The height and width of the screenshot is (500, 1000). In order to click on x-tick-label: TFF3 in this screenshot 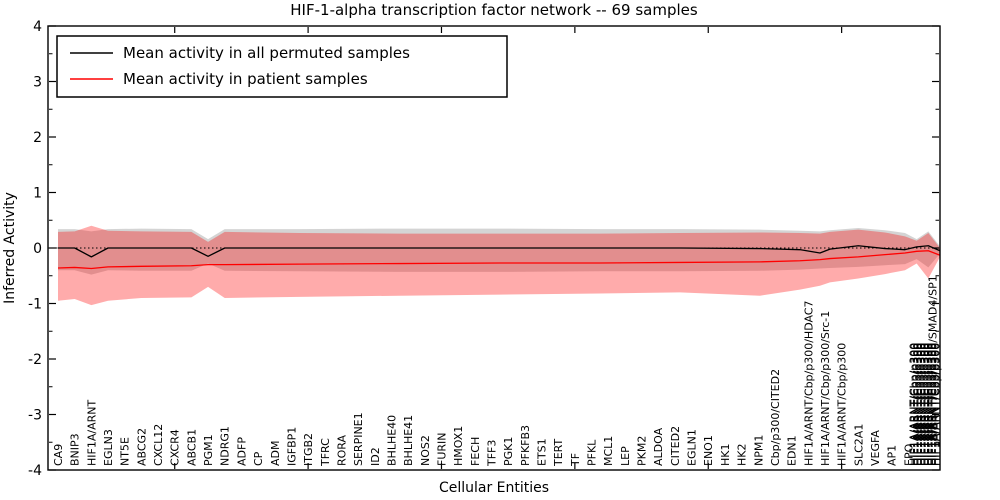, I will do `click(491, 453)`.